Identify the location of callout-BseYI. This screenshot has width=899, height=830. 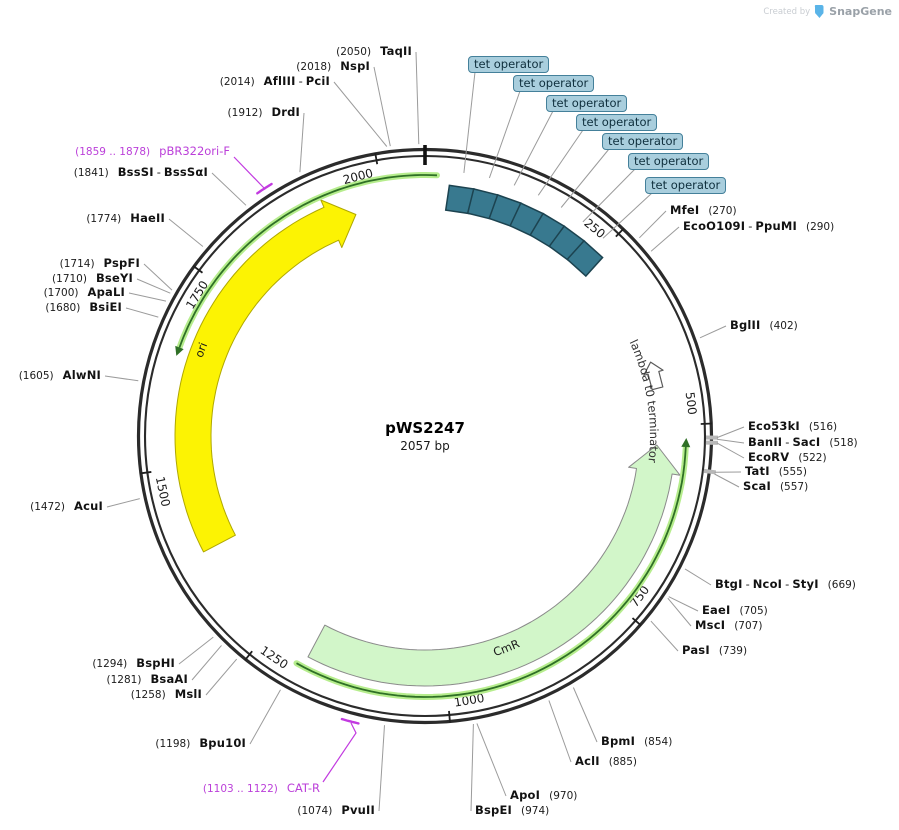
(153, 286).